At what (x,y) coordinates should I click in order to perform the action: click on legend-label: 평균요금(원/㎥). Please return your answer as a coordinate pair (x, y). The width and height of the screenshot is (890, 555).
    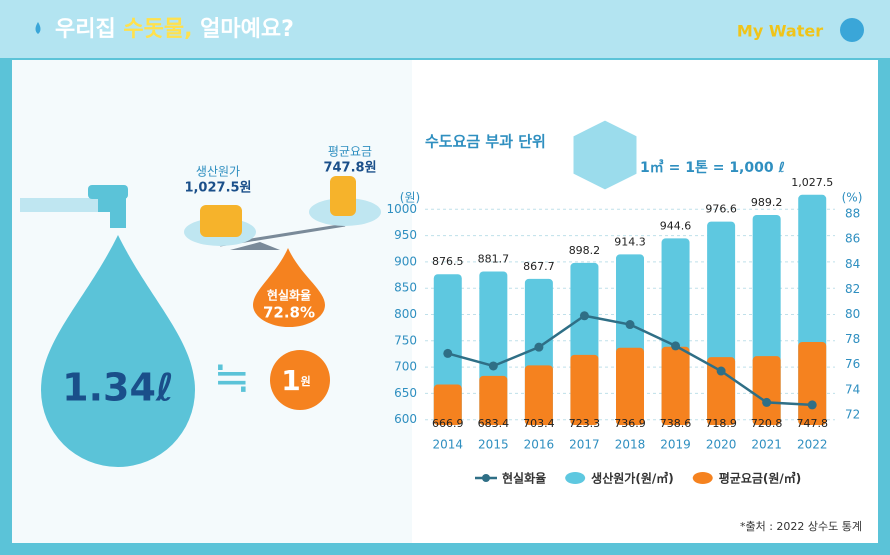
    Looking at the image, I should click on (760, 478).